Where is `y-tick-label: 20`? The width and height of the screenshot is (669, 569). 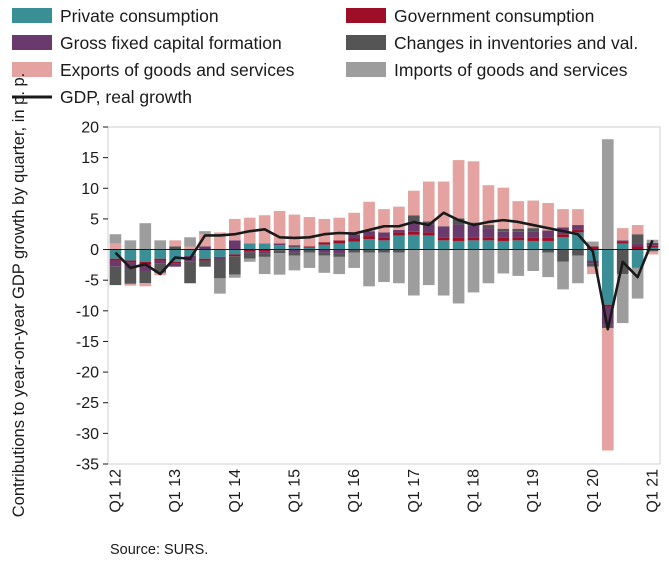 y-tick-label: 20 is located at coordinates (90, 128).